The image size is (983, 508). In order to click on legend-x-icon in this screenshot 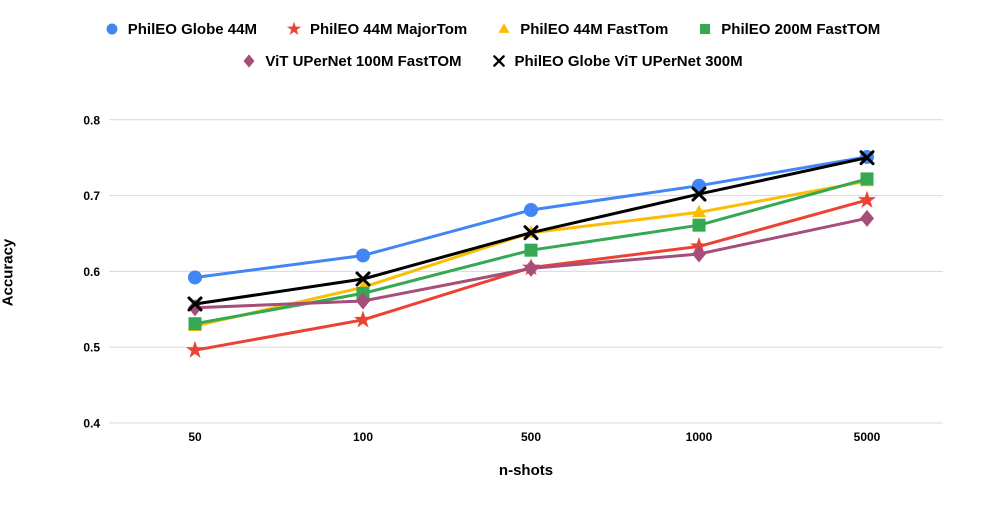, I will do `click(498, 61)`.